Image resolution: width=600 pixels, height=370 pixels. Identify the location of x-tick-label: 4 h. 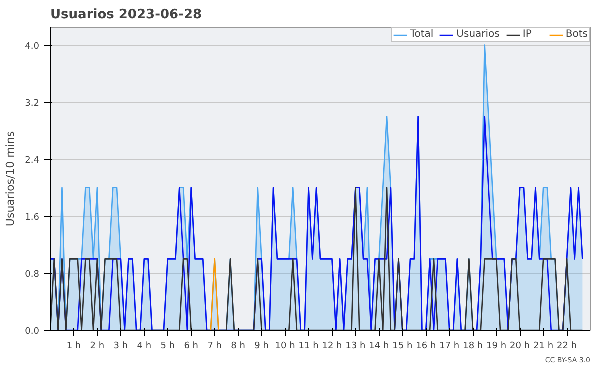
(144, 347).